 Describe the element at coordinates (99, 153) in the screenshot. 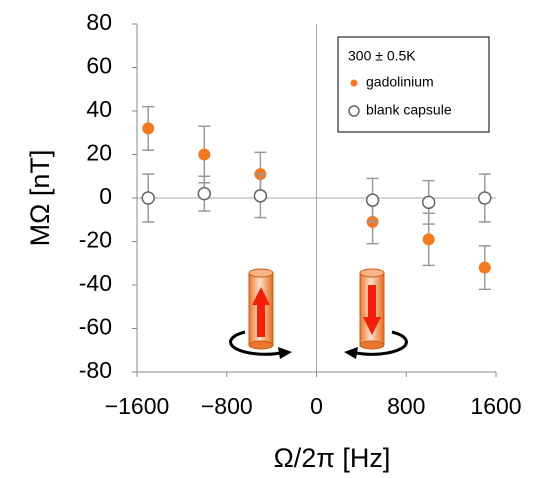

I see `y-tick-label: 20` at that location.